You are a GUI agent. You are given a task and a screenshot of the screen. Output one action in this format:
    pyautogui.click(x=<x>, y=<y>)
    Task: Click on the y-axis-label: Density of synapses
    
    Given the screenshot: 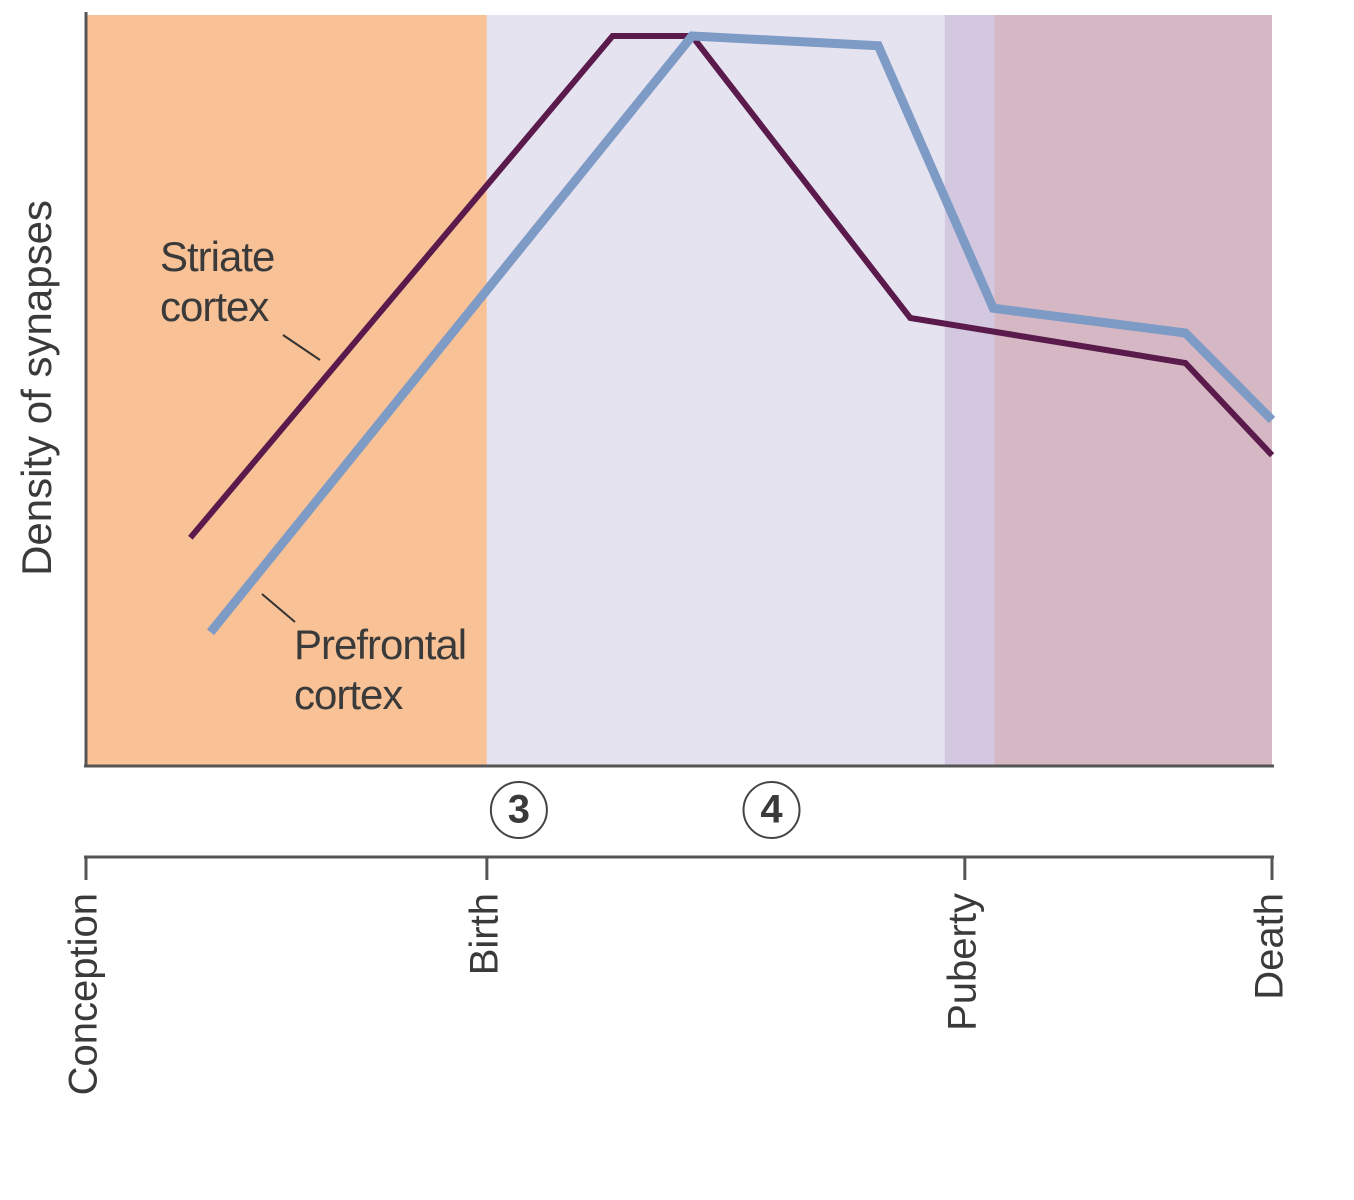 What is the action you would take?
    pyautogui.click(x=36, y=388)
    